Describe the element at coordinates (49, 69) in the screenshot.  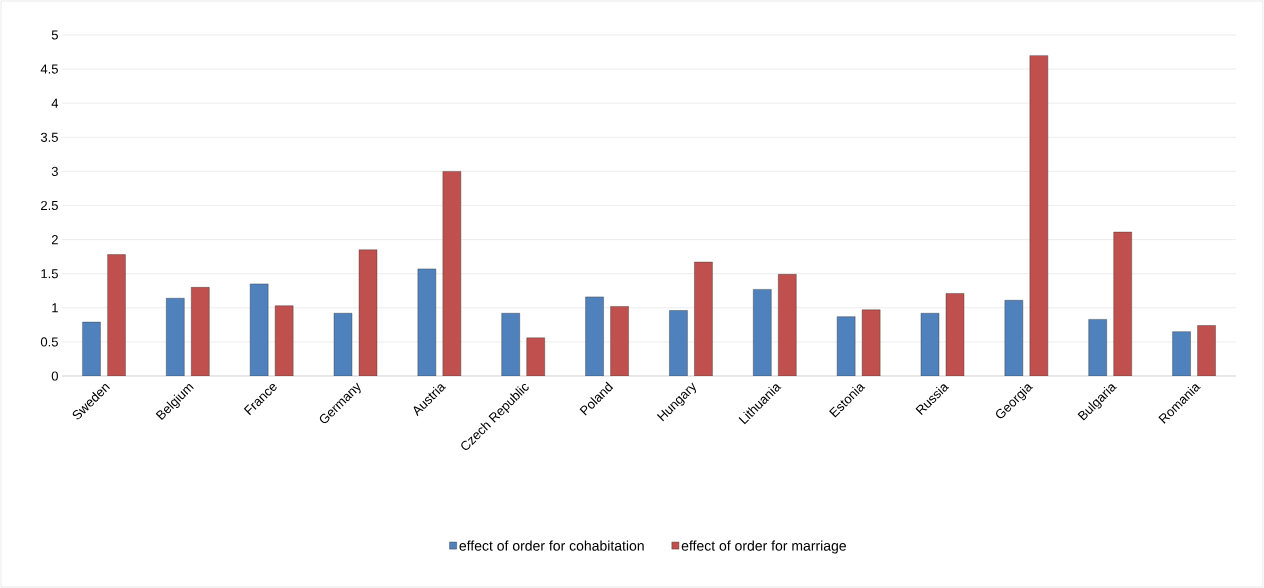
I see `y-tick-label: 4.5` at that location.